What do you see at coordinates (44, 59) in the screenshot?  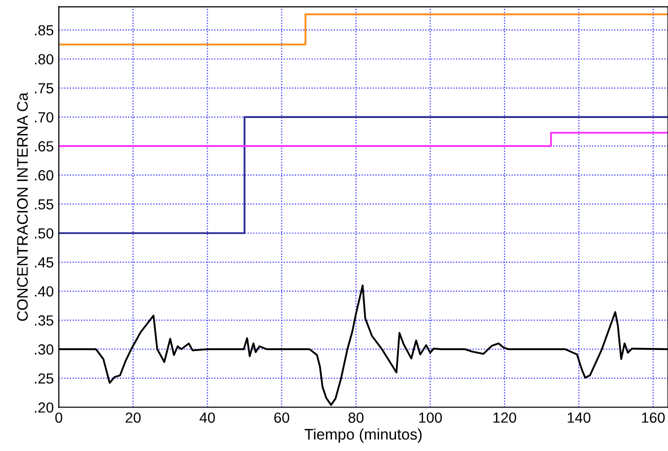 I see `y-tick-label: .80` at bounding box center [44, 59].